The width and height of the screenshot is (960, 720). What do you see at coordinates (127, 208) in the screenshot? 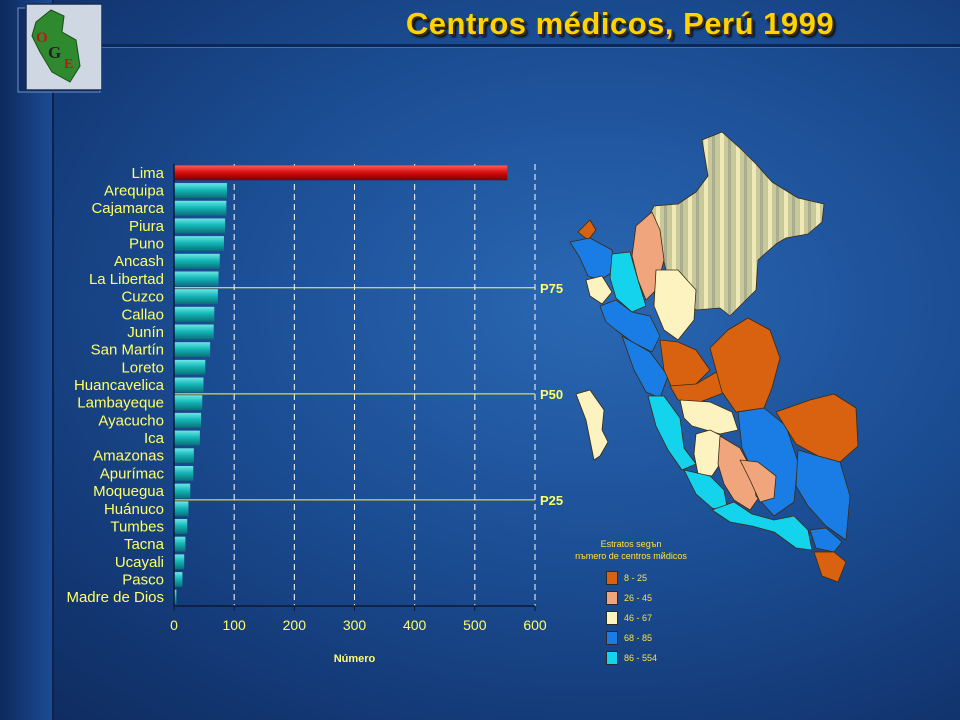
I see `category-label: Cajamarca` at bounding box center [127, 208].